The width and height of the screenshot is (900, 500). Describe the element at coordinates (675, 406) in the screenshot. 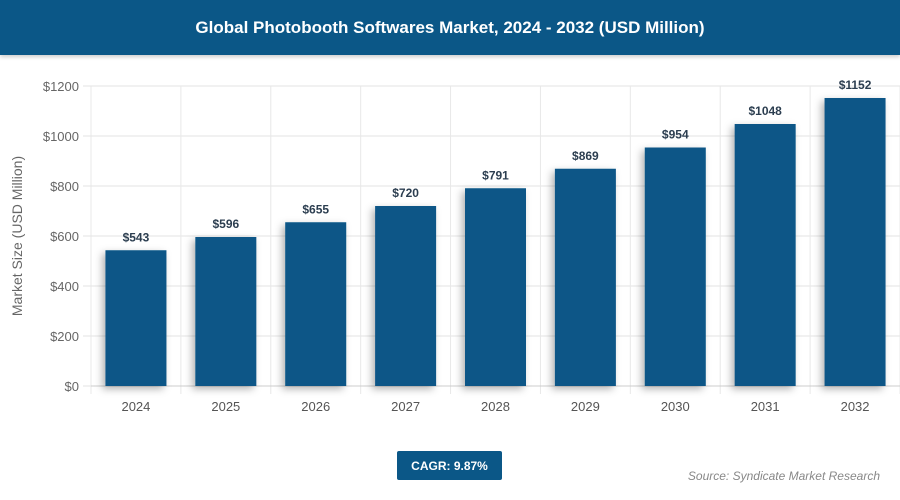

I see `x-tick-label: 2030` at that location.